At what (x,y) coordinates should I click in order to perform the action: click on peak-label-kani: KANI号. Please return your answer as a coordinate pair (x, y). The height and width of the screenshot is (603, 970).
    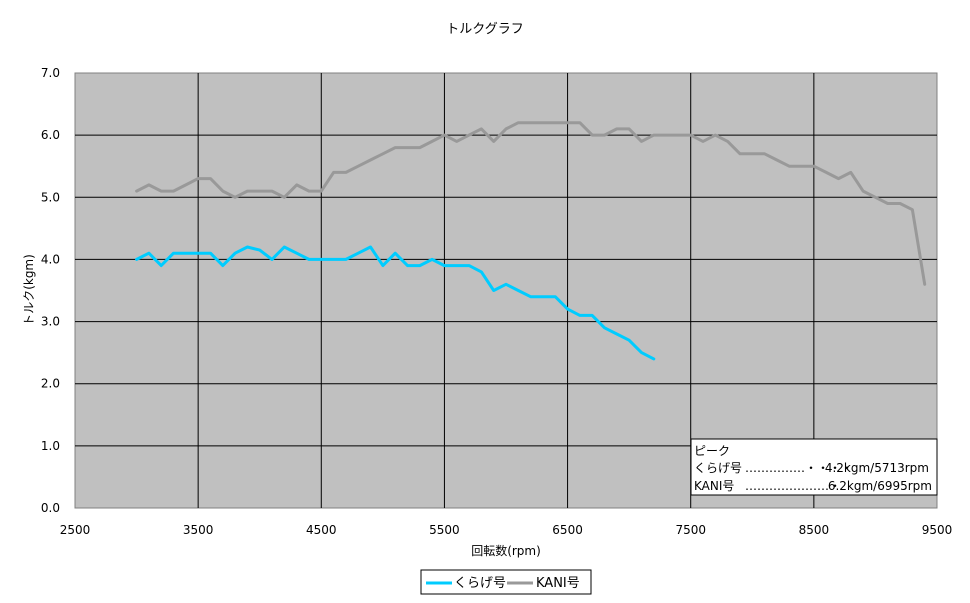
    Looking at the image, I should click on (714, 486).